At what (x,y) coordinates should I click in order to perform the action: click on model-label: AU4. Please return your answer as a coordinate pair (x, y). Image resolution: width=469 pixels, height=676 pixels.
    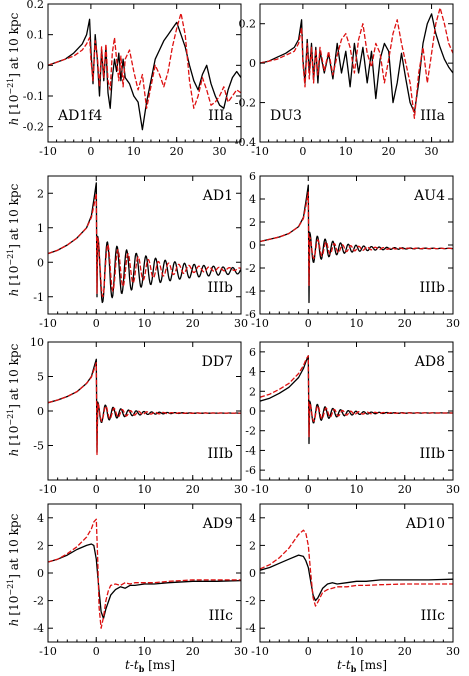
    Looking at the image, I should click on (429, 196).